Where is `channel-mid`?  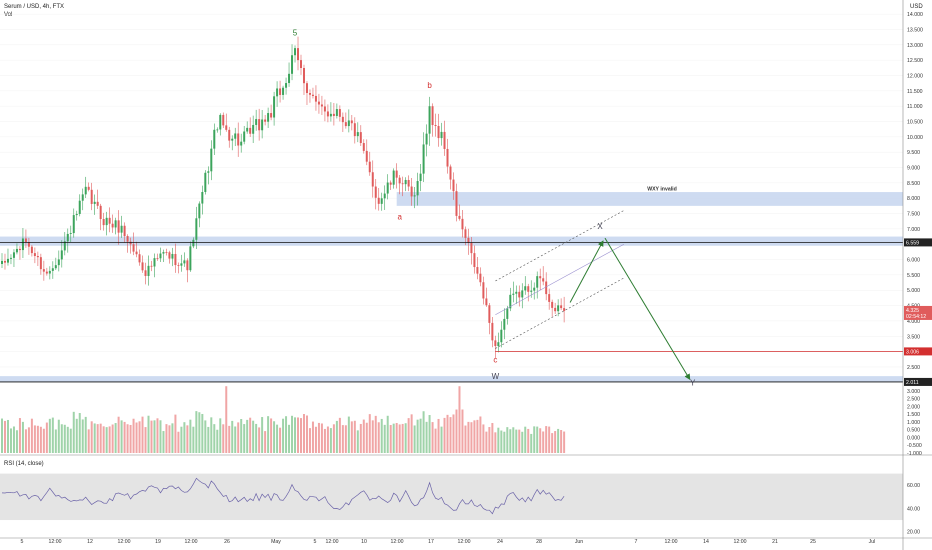
channel-mid is located at coordinates (560, 279).